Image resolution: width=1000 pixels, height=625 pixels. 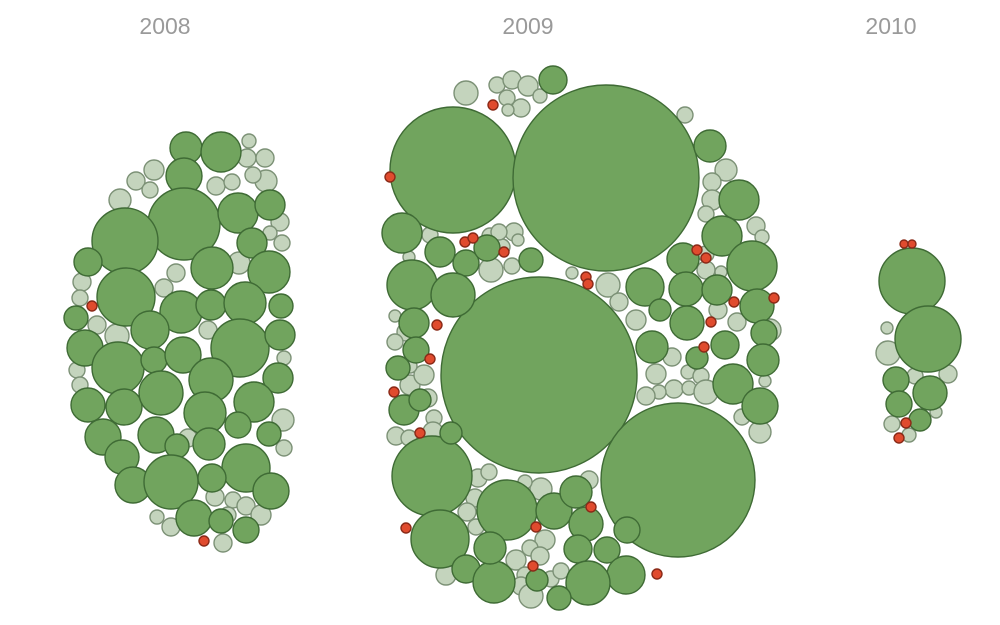 What do you see at coordinates (527, 26) in the screenshot?
I see `year-label-2009: 2009` at bounding box center [527, 26].